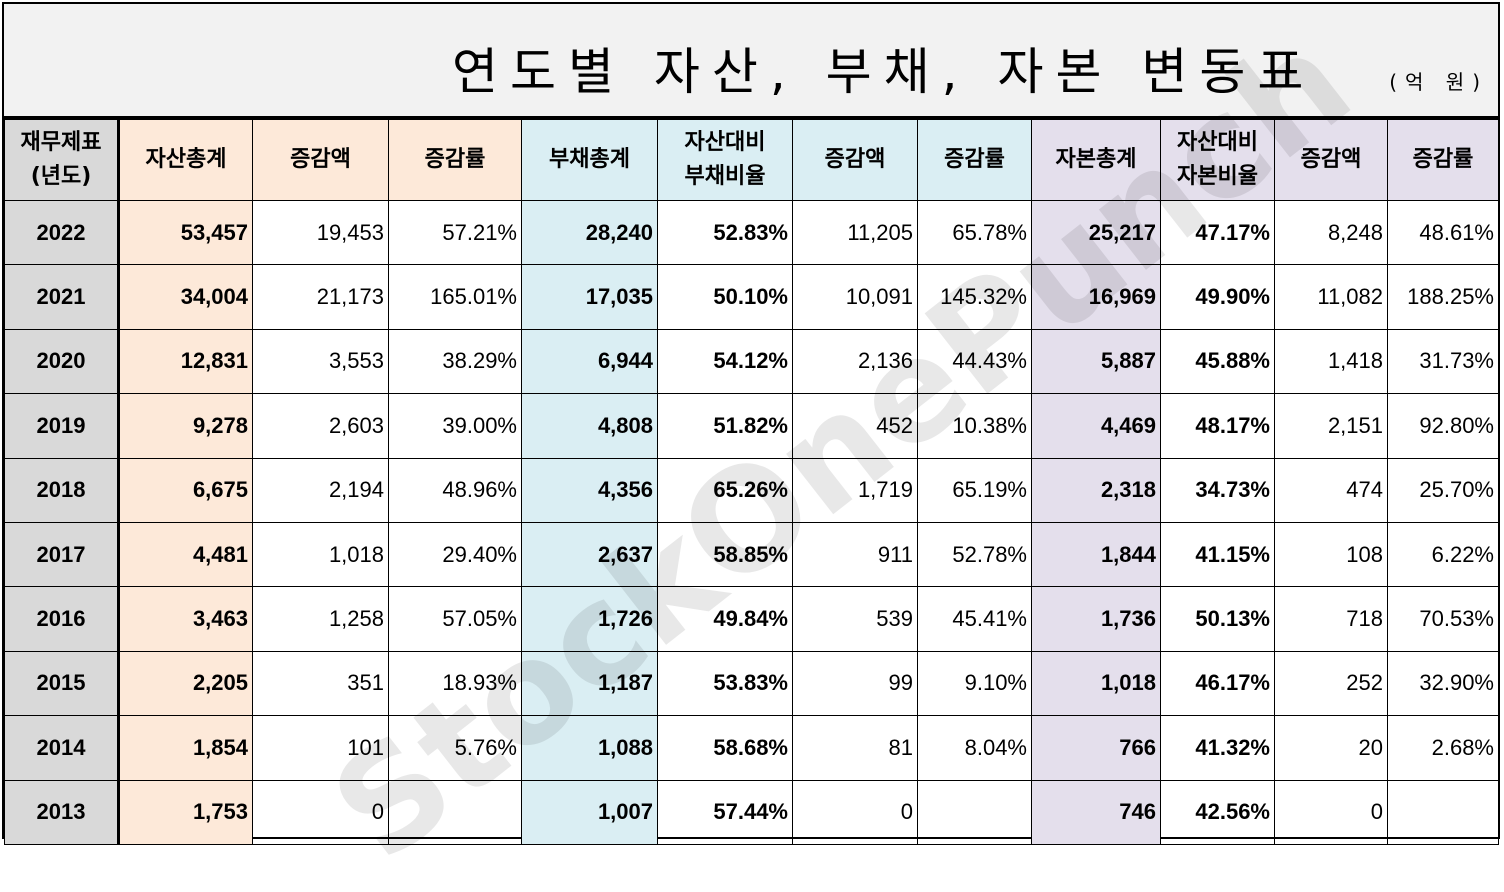 Image resolution: width=1504 pixels, height=892 pixels. I want to click on debt-total-cell: 1,088, so click(589, 748).